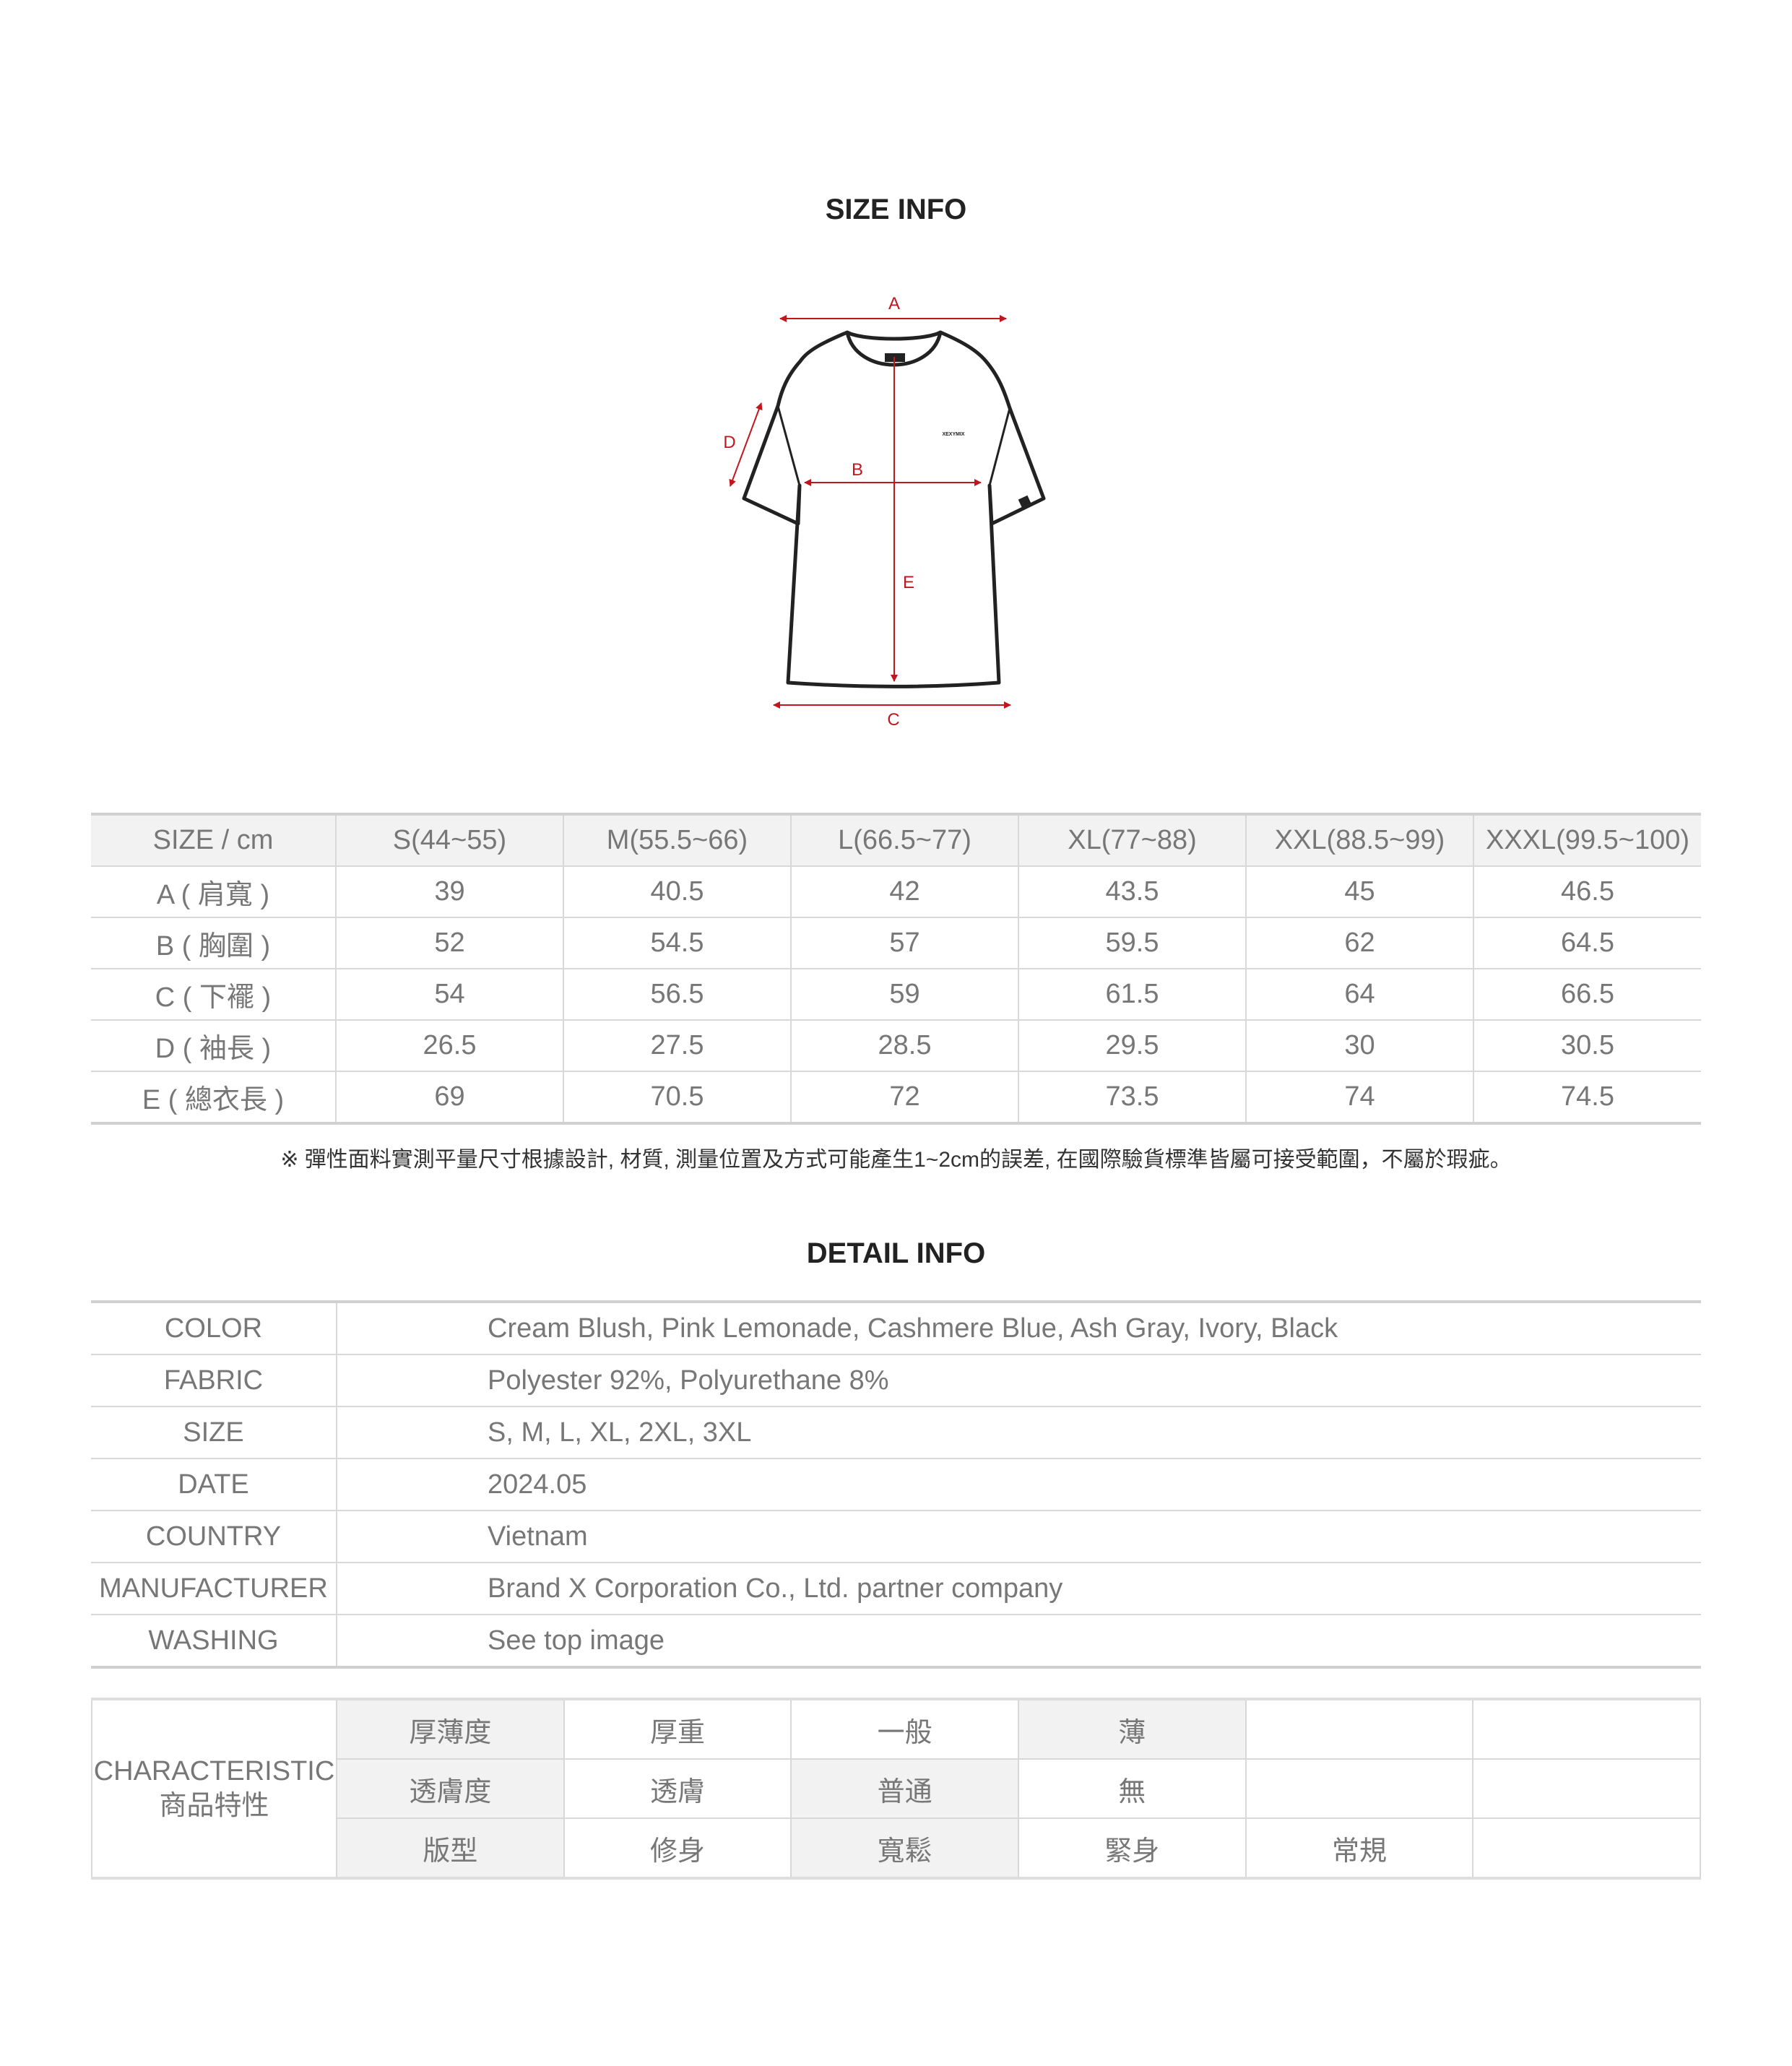 The height and width of the screenshot is (2066, 1792). Describe the element at coordinates (1359, 1045) in the screenshot. I see `size-value: 30` at that location.